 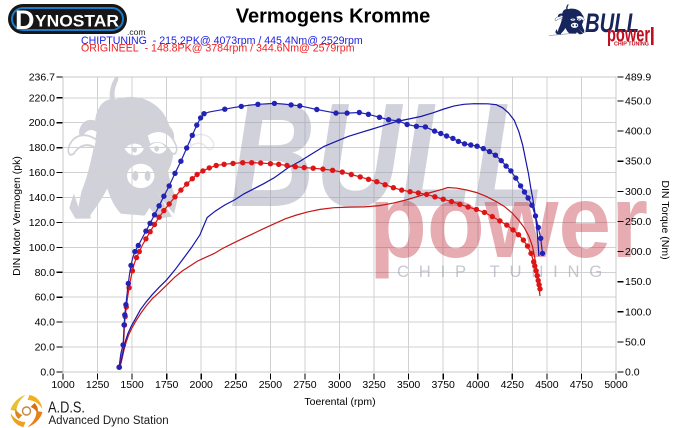 What do you see at coordinates (42, 198) in the screenshot?
I see `svg-text: 140.0` at bounding box center [42, 198].